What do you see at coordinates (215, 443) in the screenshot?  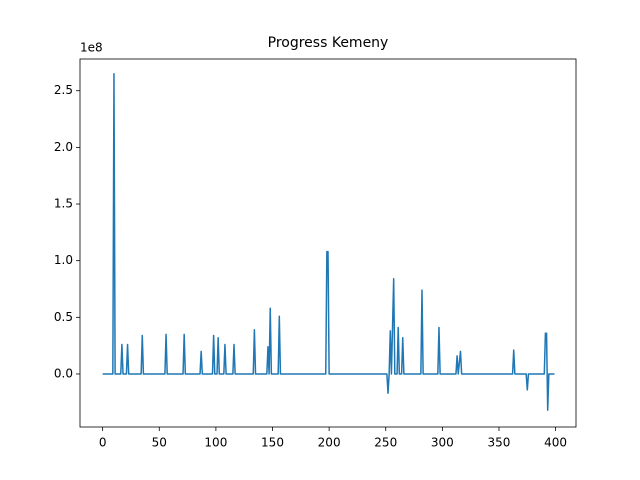 I see `x-tick-label: 100` at bounding box center [215, 443].